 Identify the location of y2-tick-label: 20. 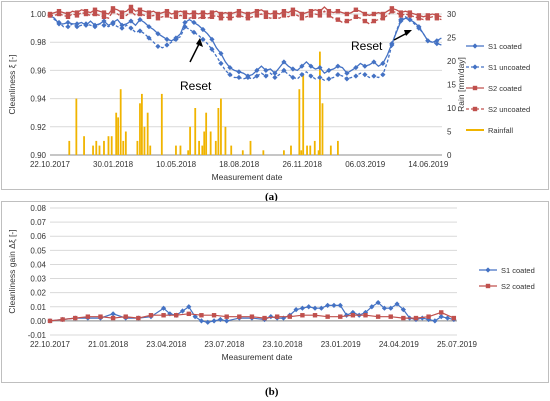
(451, 61).